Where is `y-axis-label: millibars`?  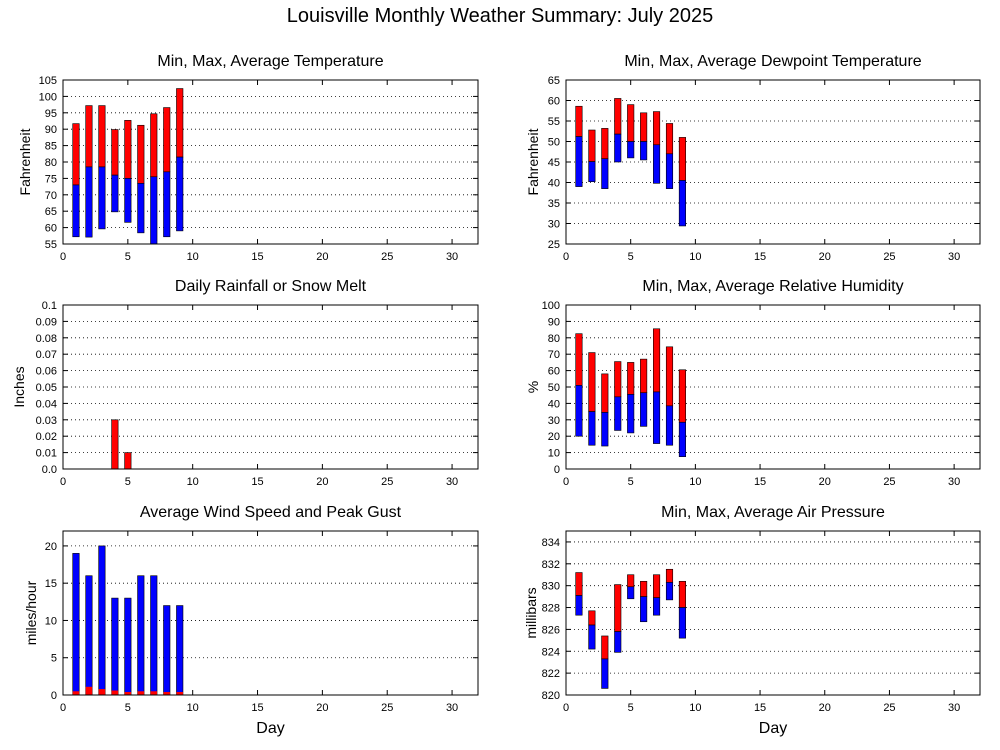
y-axis-label: millibars is located at coordinates (531, 612).